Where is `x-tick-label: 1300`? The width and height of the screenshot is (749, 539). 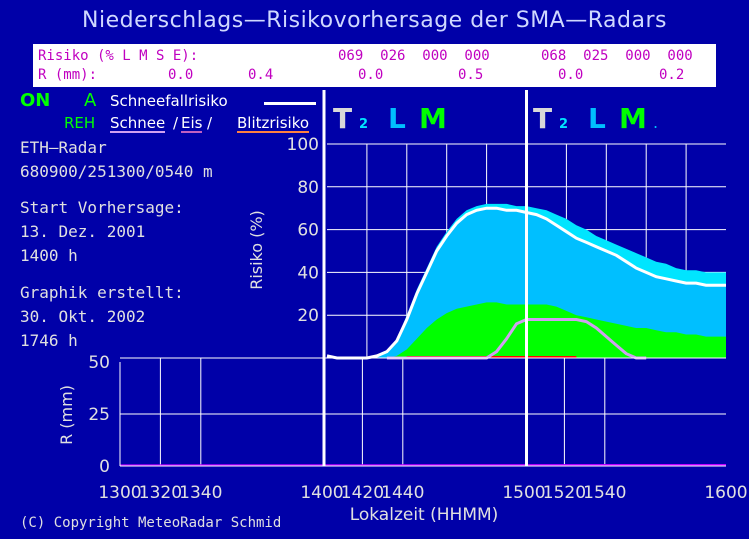
x-tick-label: 1300 is located at coordinates (119, 493).